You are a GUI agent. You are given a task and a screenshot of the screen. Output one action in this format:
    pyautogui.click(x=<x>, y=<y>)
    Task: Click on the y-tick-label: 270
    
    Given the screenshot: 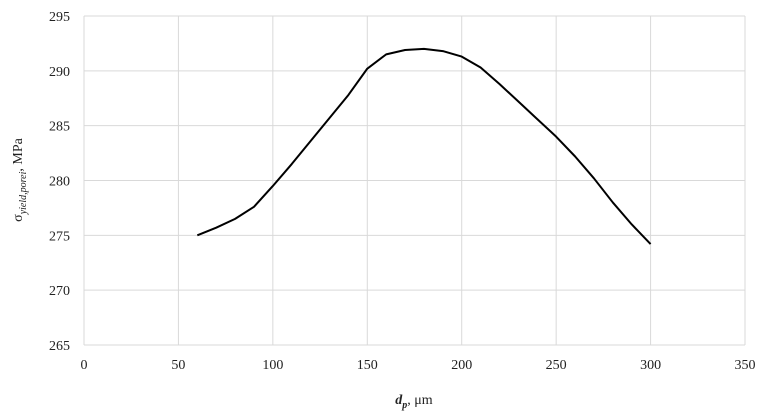 What is the action you would take?
    pyautogui.click(x=59, y=291)
    